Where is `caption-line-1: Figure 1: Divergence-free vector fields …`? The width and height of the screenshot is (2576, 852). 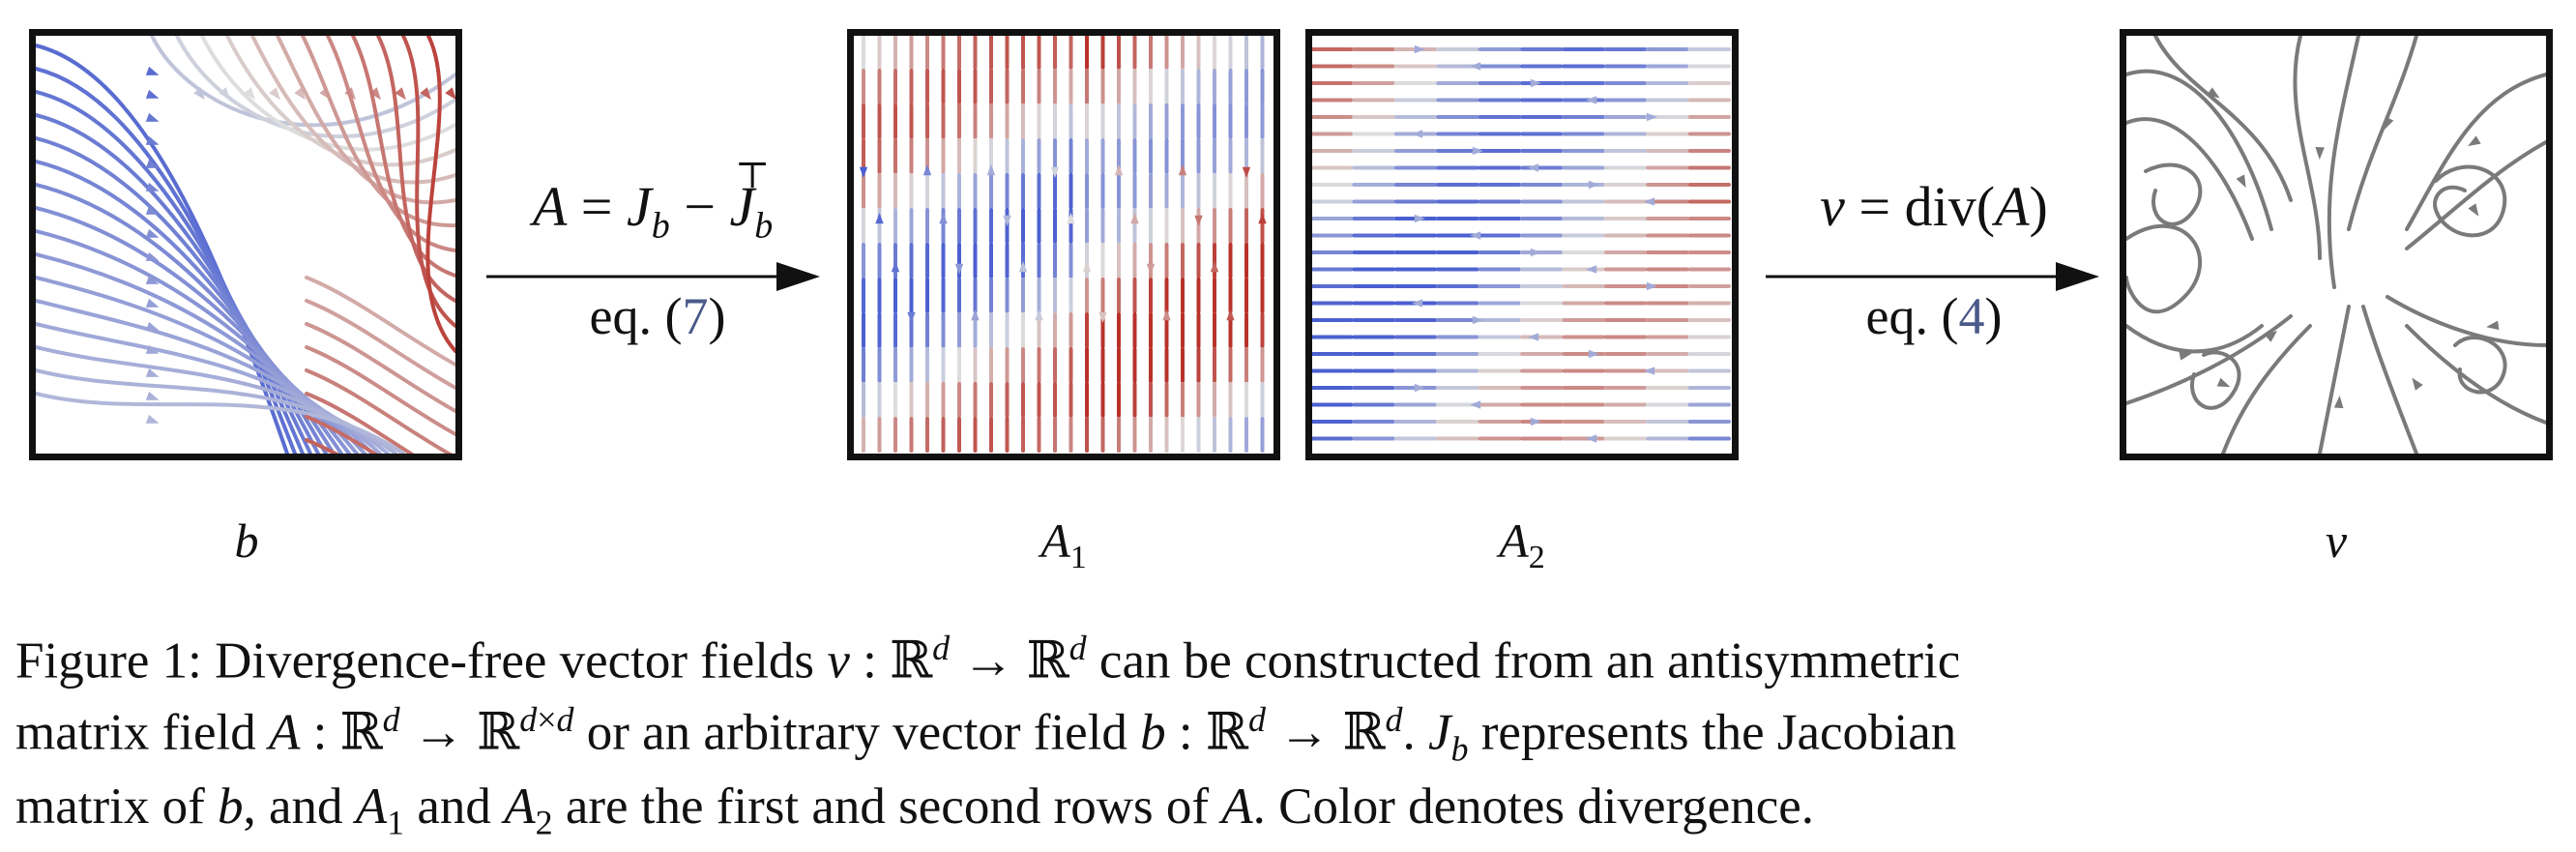 caption-line-1: Figure 1: Divergence-free vector fields … is located at coordinates (988, 659).